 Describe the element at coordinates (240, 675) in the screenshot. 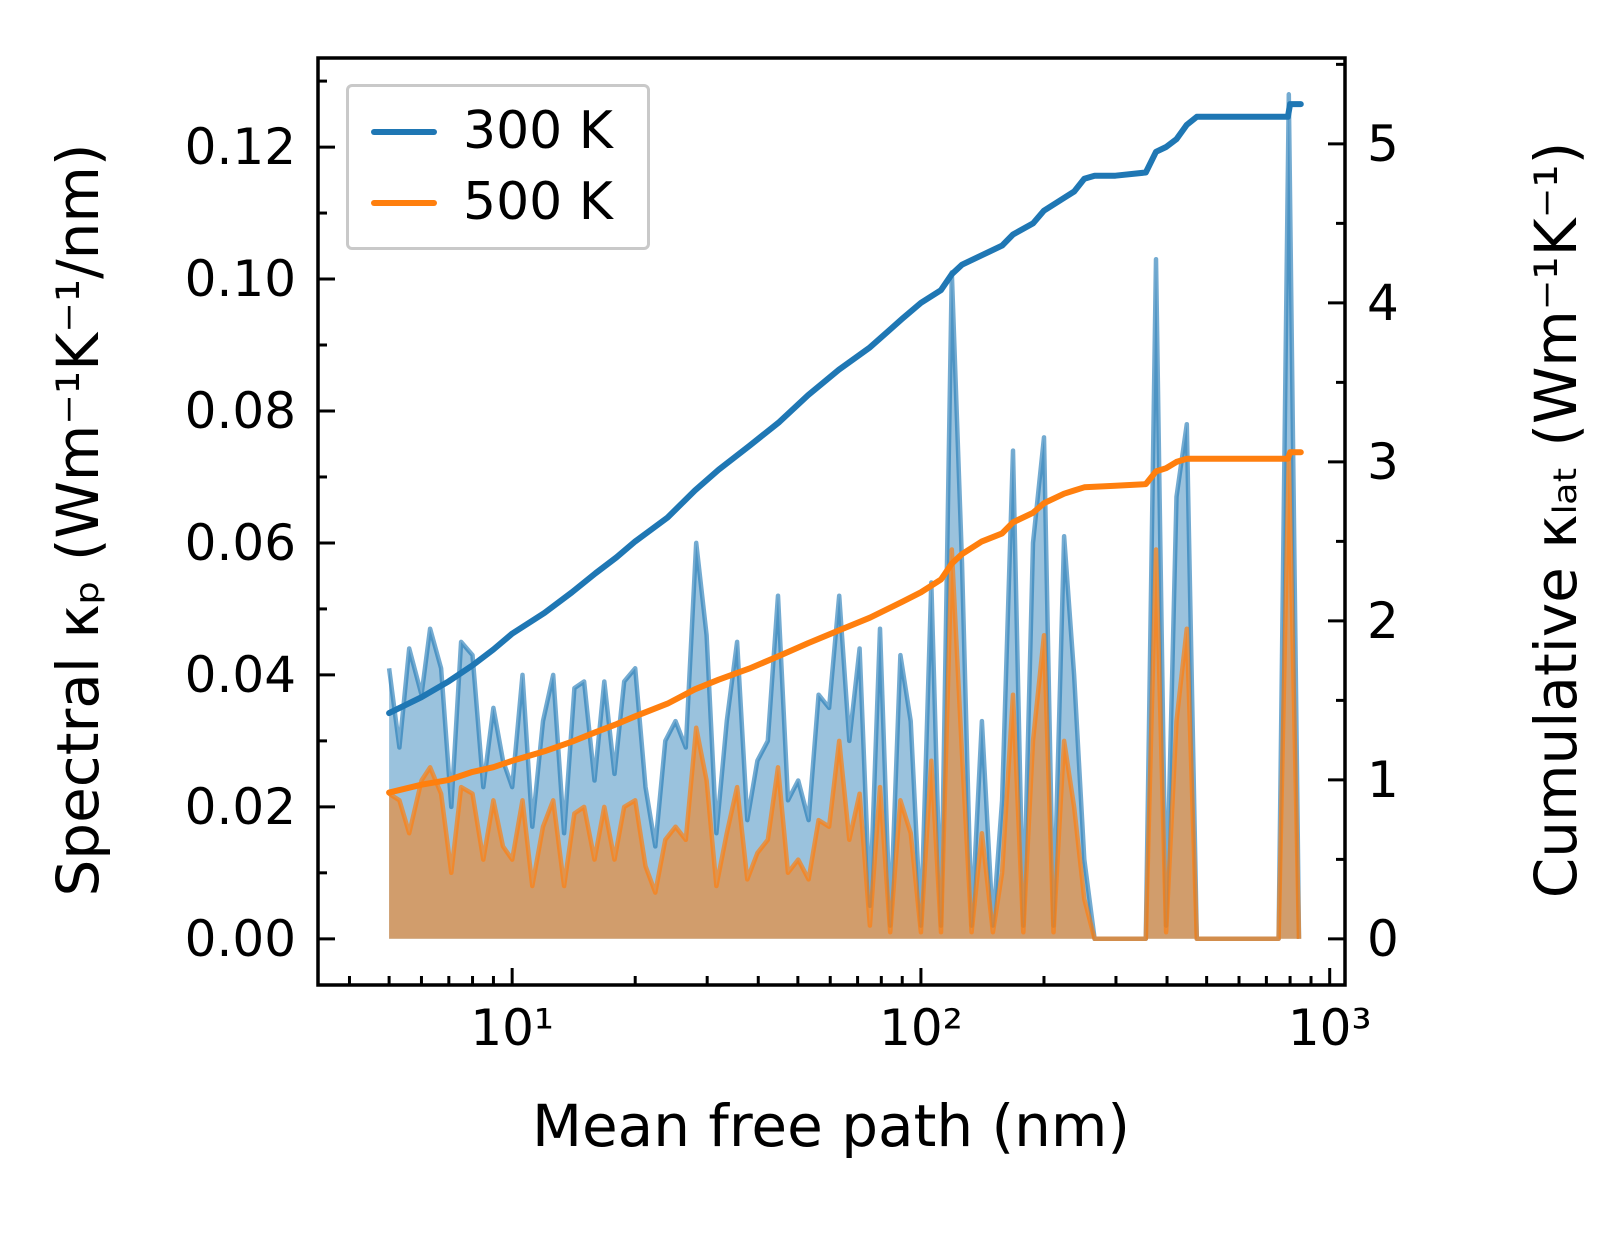

I see `y-left-tick-label: 0.04` at that location.